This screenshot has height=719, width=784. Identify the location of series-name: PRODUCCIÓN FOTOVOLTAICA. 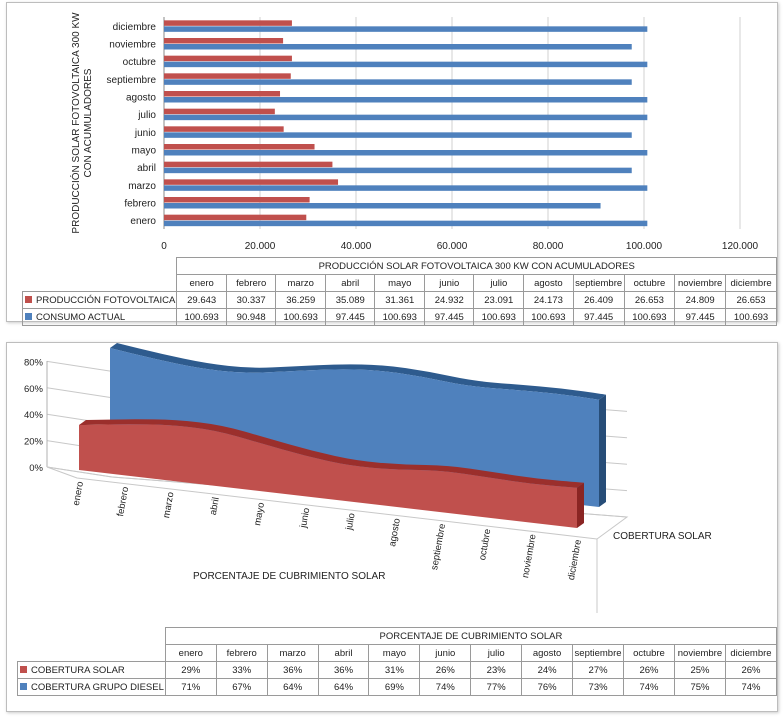
(106, 300).